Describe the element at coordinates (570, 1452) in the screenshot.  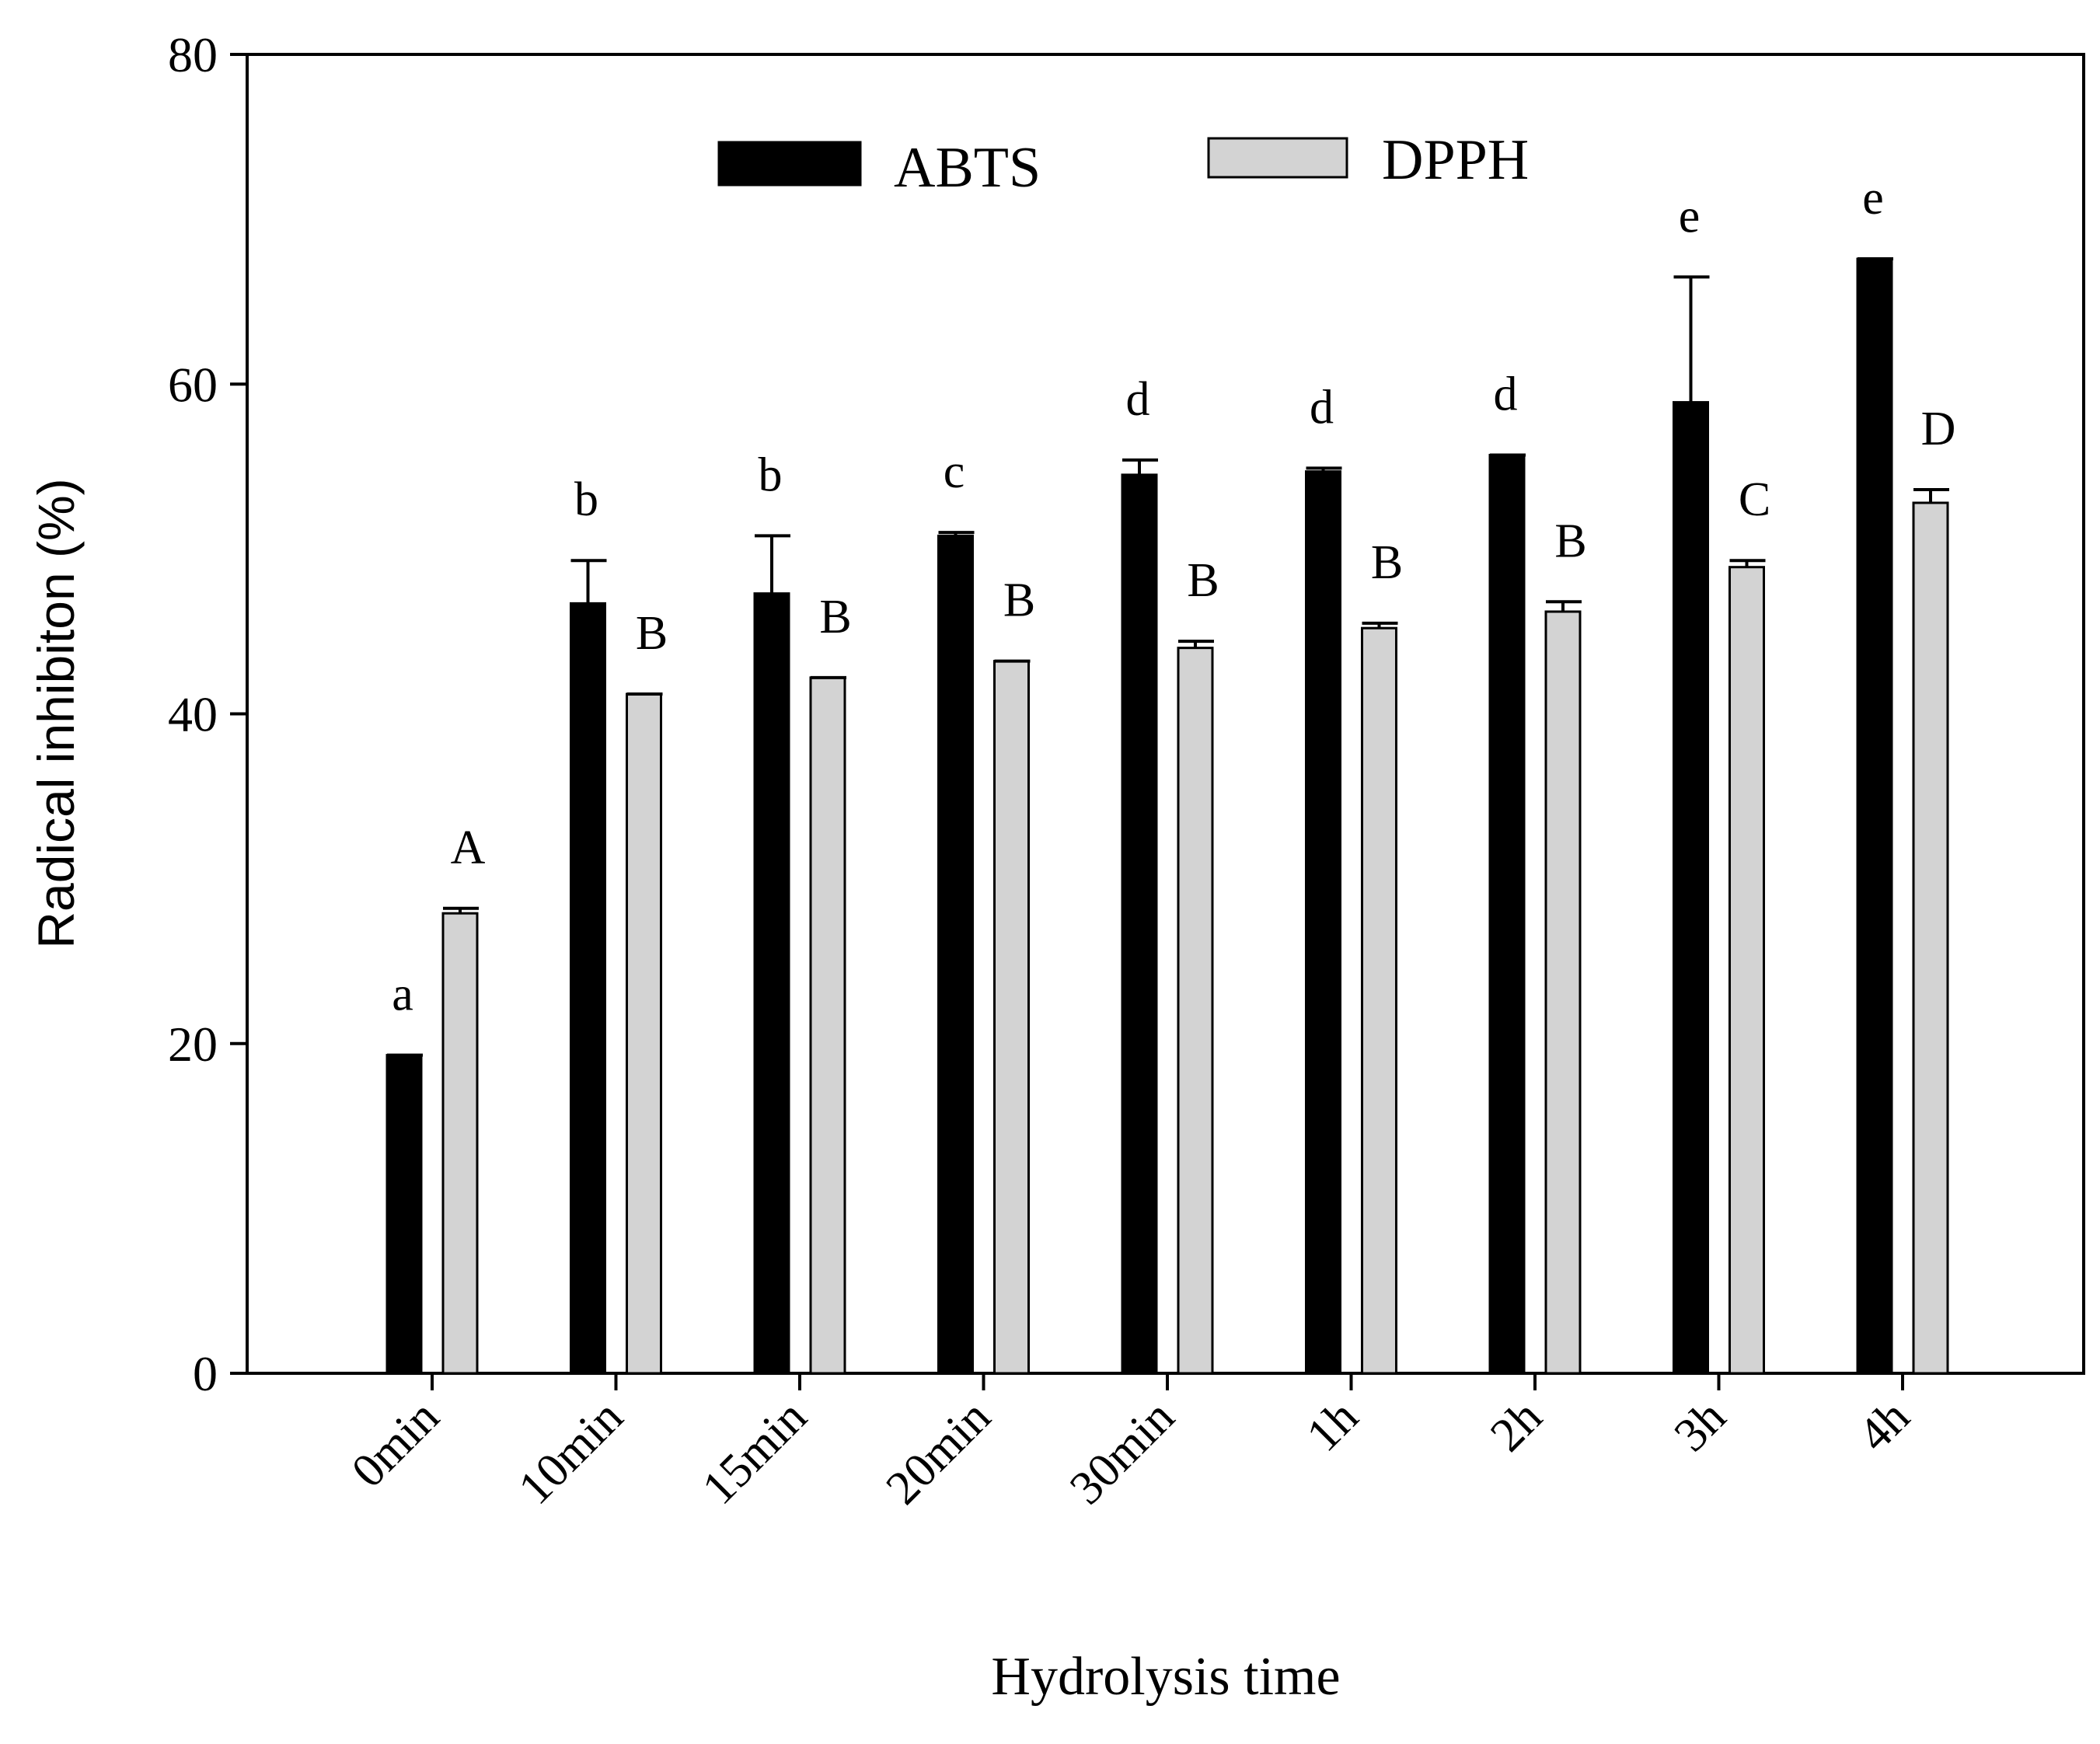
I see `x-tick-label: 10min` at that location.